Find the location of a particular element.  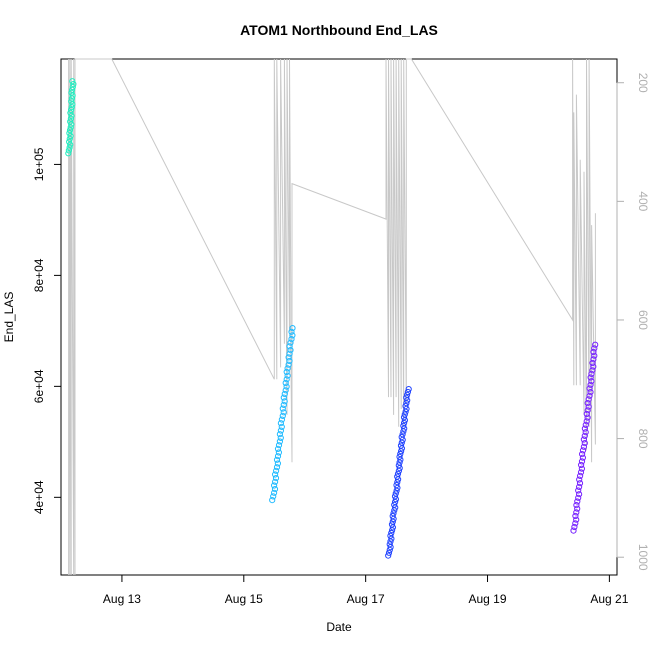

x-tick-label: Aug 13 is located at coordinates (122, 599).